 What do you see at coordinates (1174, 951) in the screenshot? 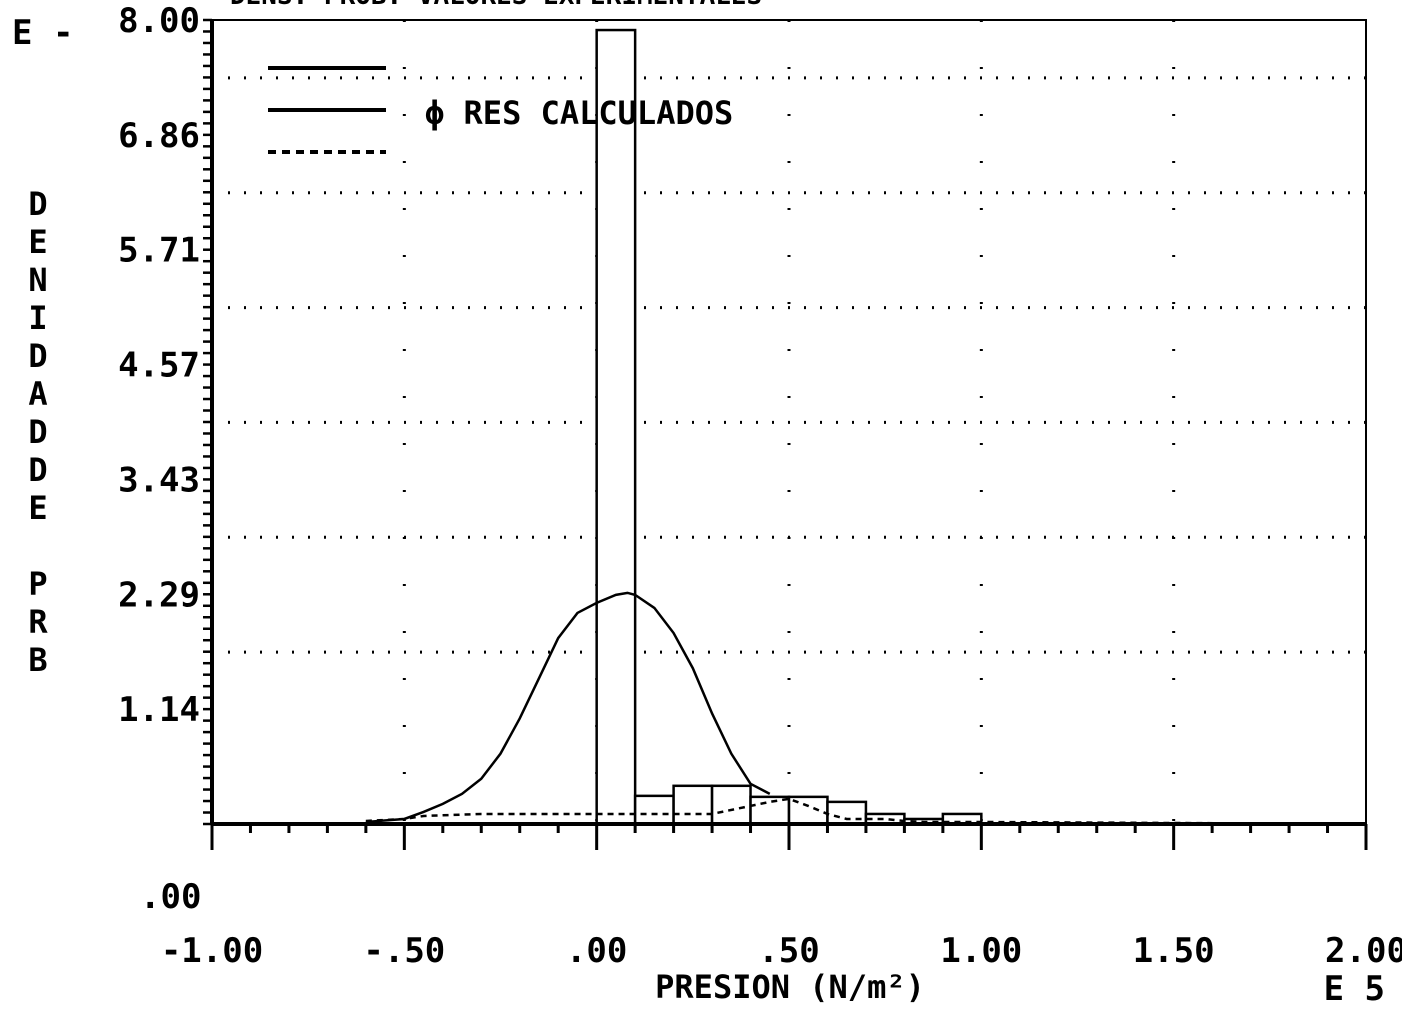
I see `x-tick-label: 1.50` at bounding box center [1174, 951].